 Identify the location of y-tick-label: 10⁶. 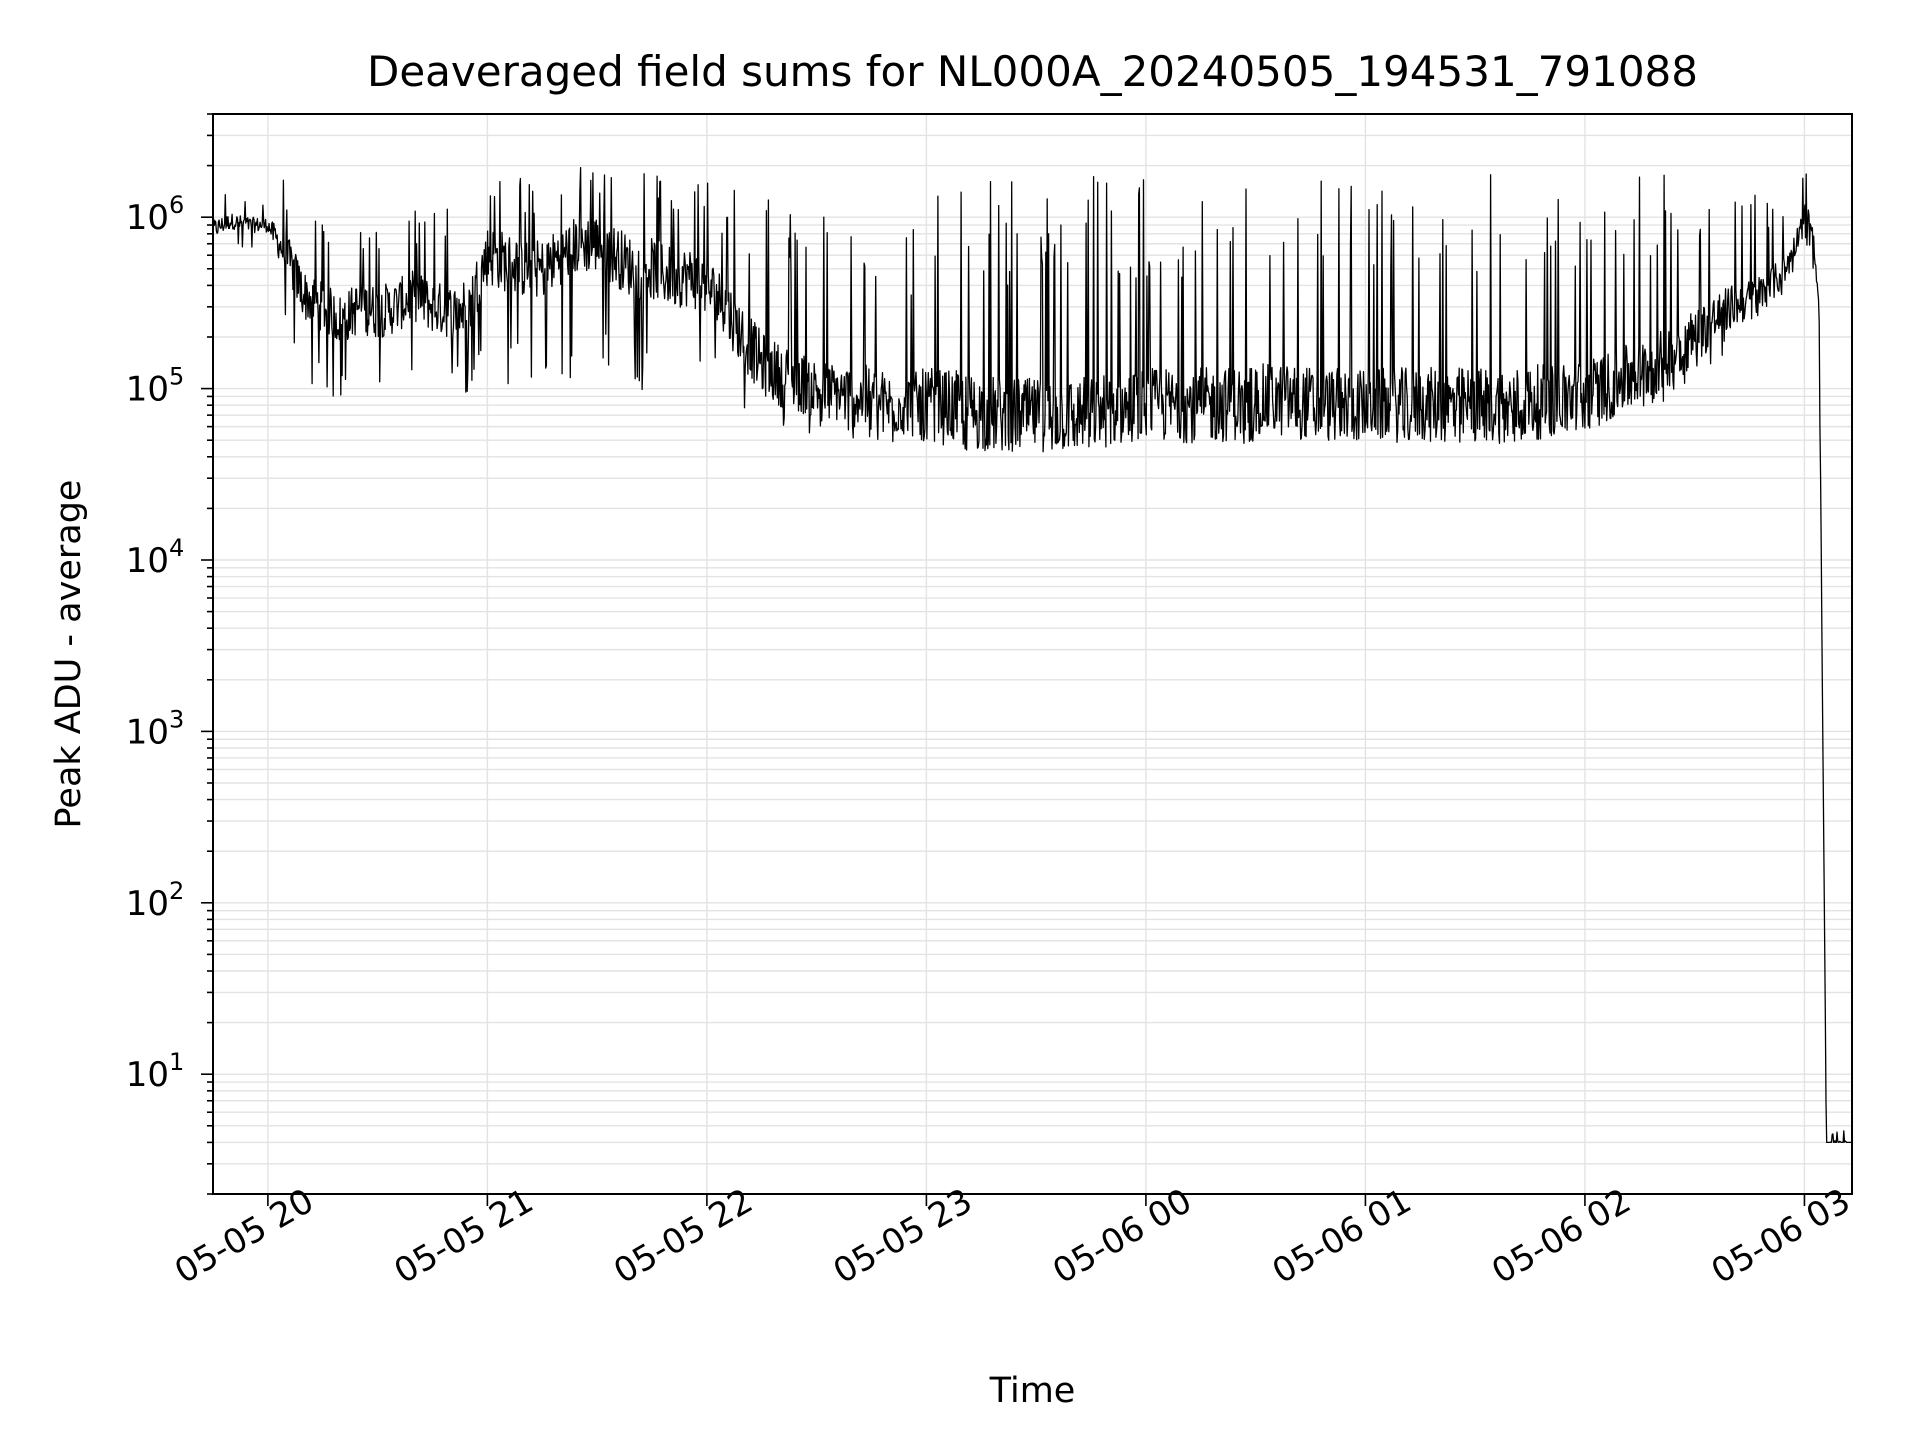
(155, 214).